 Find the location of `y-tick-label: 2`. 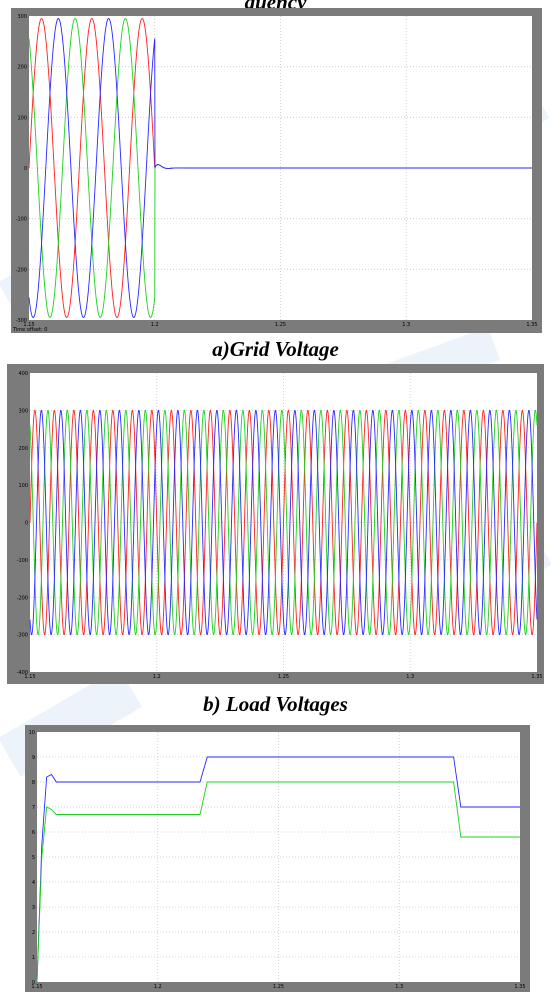

y-tick-label: 2 is located at coordinates (33, 933).